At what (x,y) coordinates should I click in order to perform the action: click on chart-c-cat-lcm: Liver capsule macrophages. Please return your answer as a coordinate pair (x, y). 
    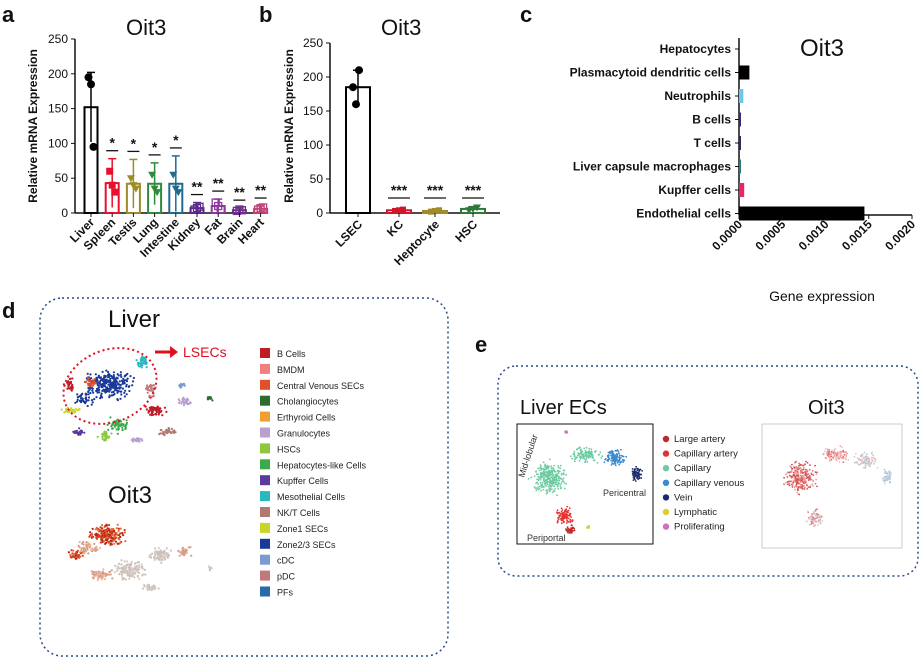
    Looking at the image, I should click on (652, 167).